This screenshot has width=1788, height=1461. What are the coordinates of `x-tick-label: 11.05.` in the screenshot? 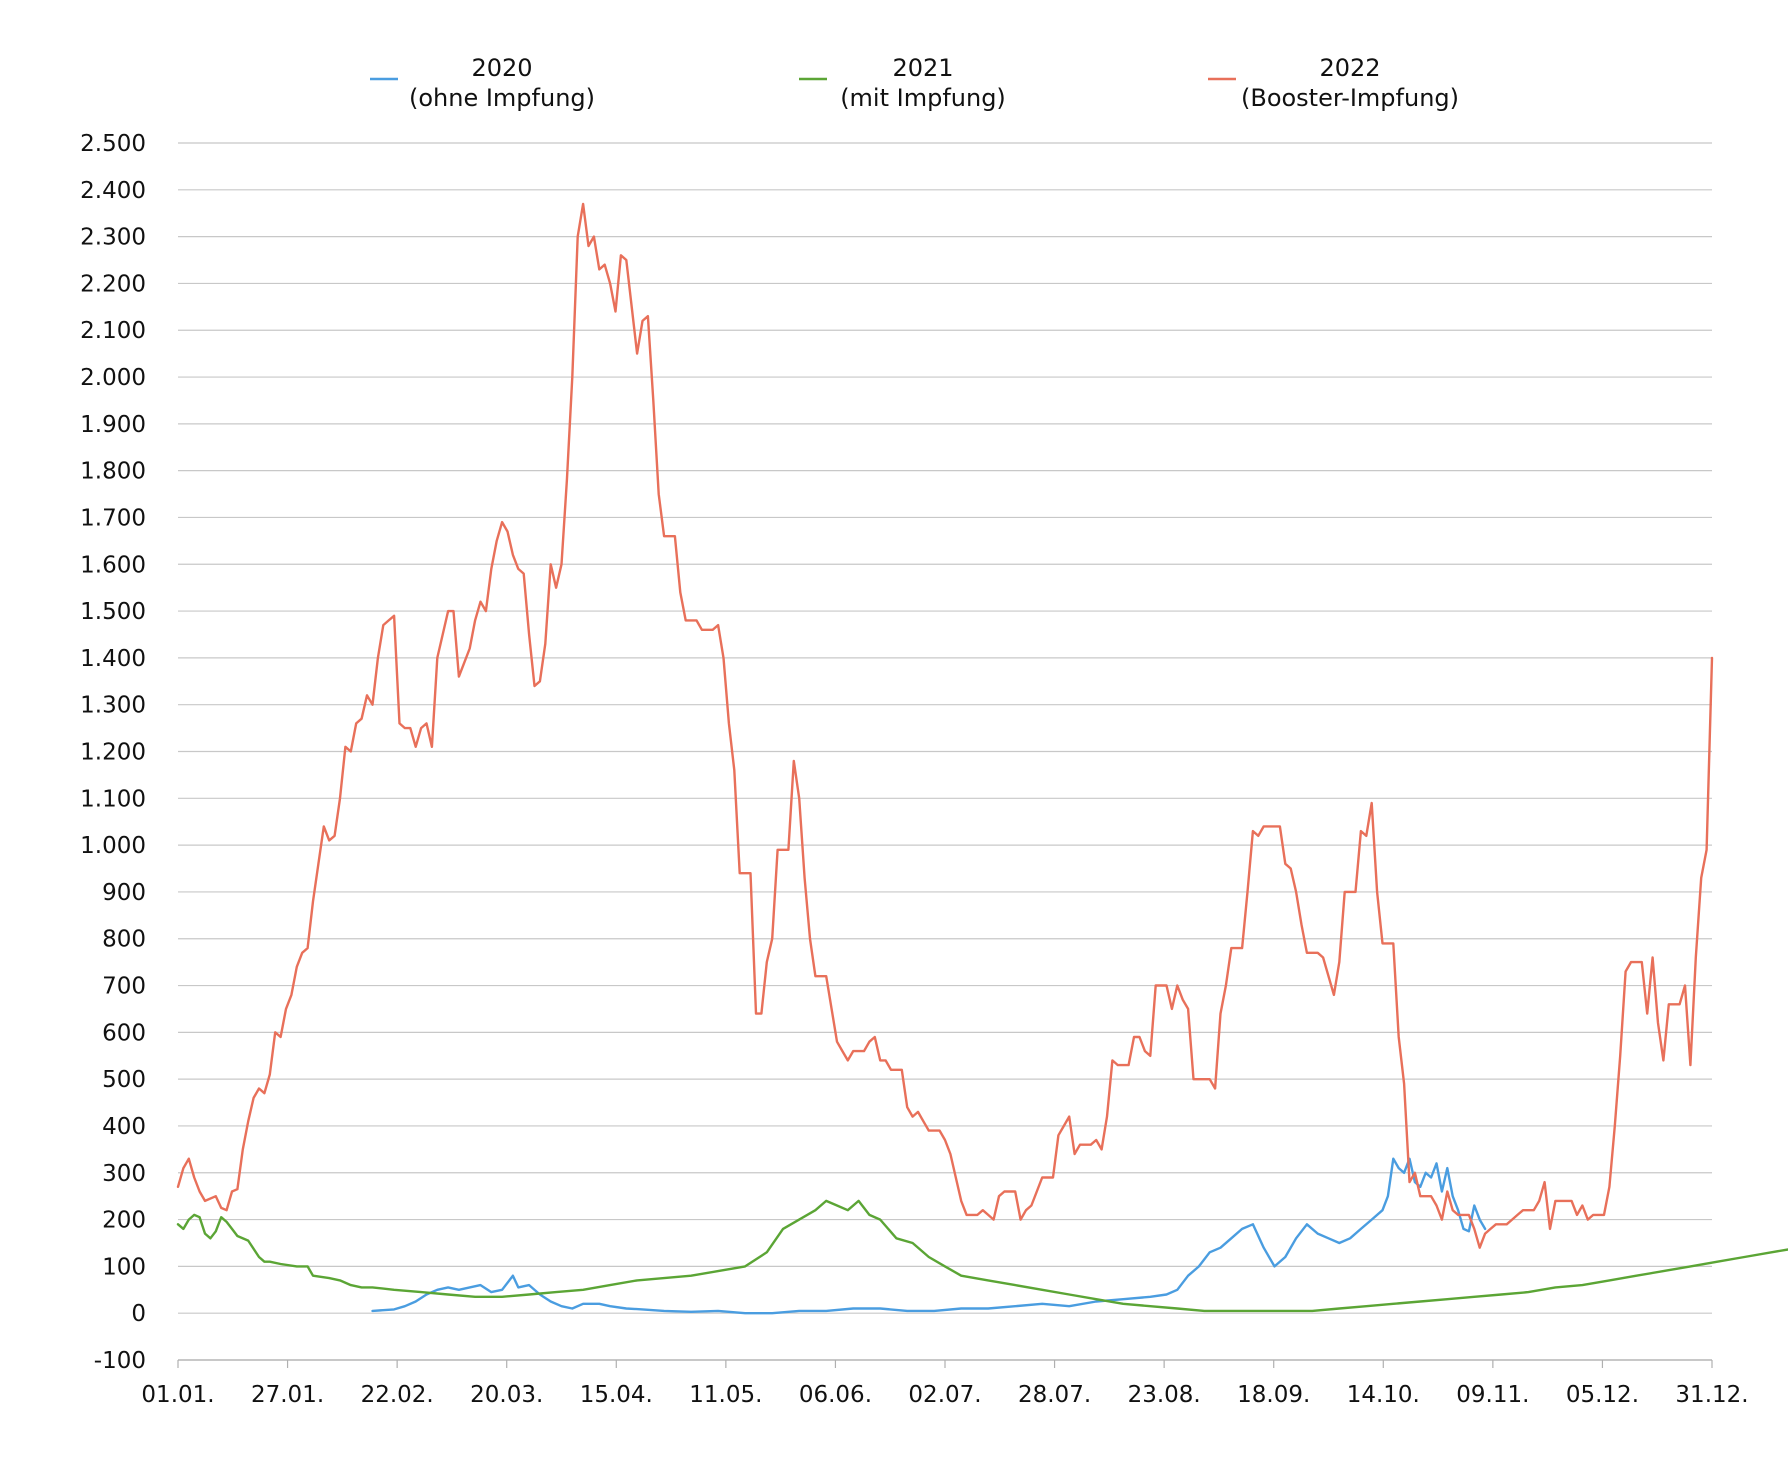 It's located at (725, 1395).